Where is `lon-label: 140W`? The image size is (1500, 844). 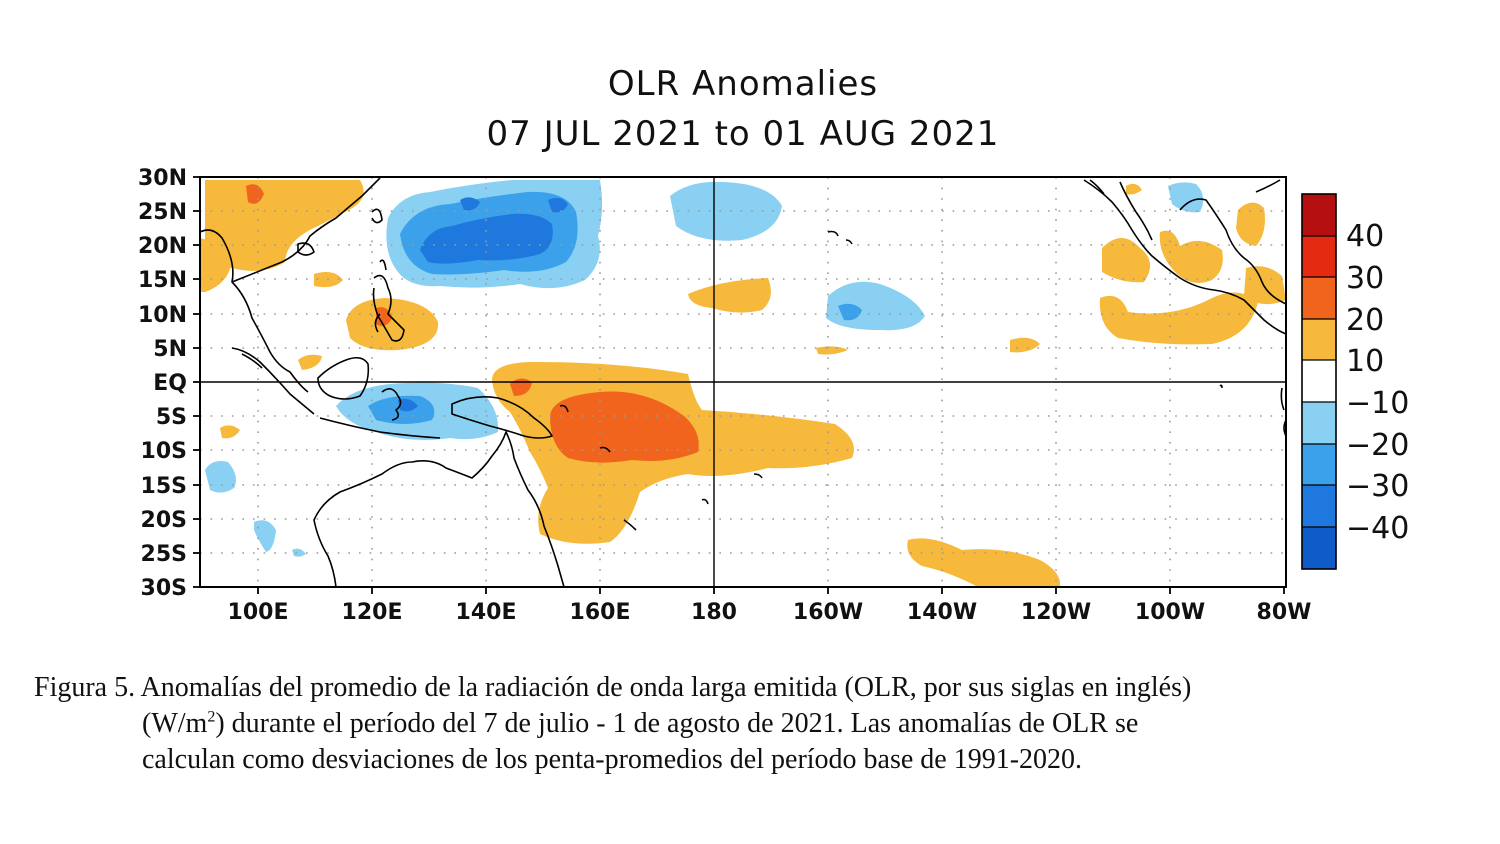
lon-label: 140W is located at coordinates (942, 612).